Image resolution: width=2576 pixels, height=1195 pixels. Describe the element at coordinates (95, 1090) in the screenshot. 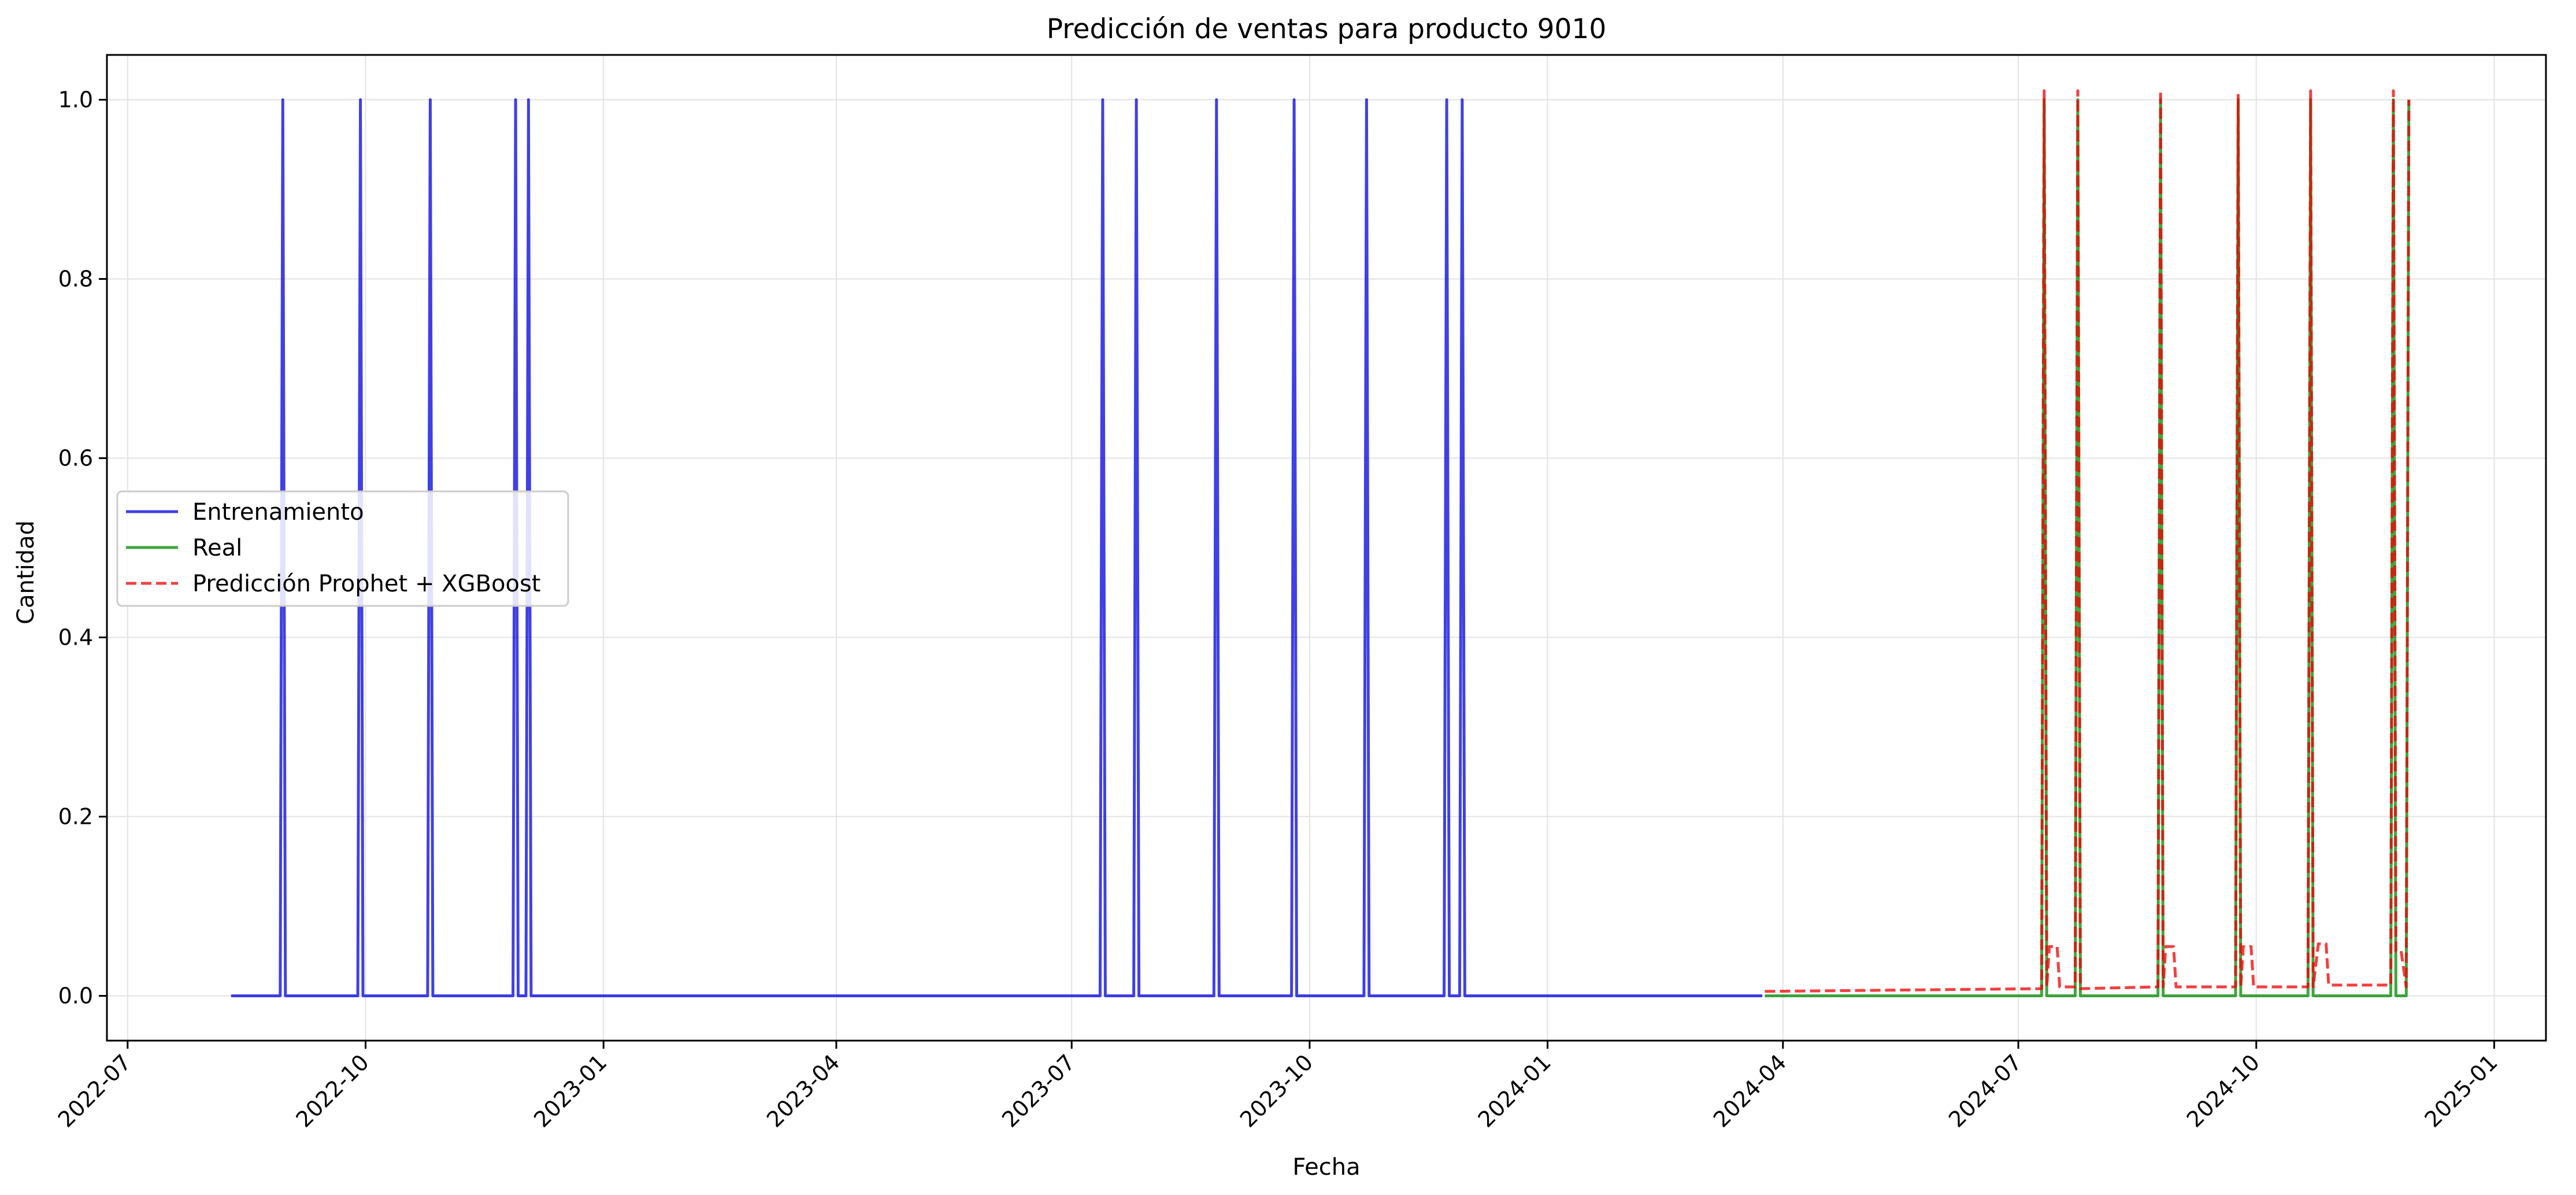

I see `x-tick-label: 2022-07` at that location.